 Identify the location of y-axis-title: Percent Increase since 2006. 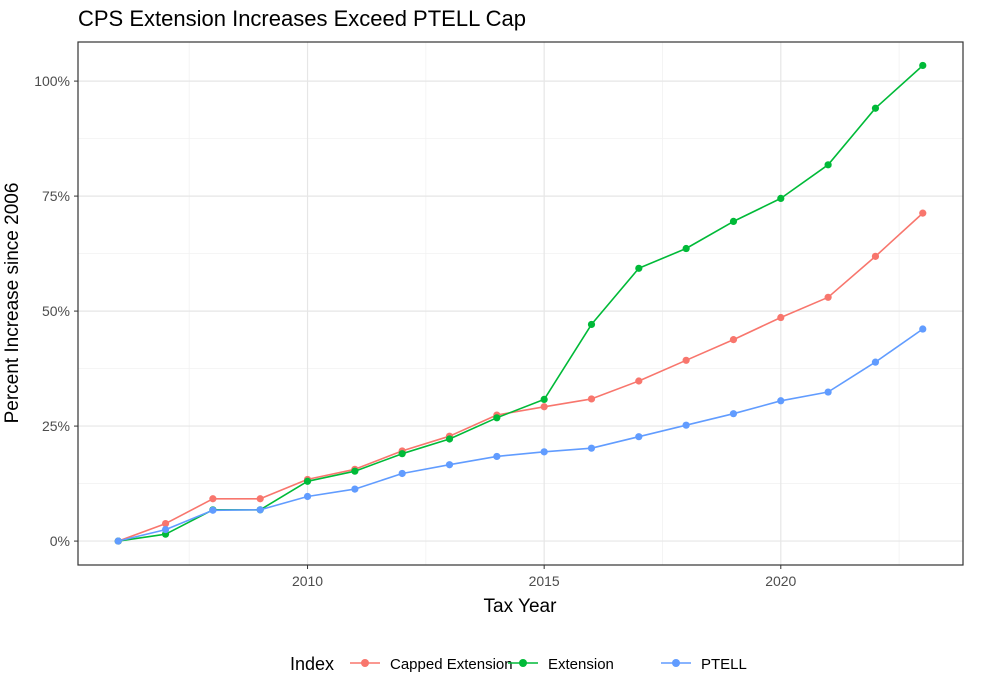
(12, 303).